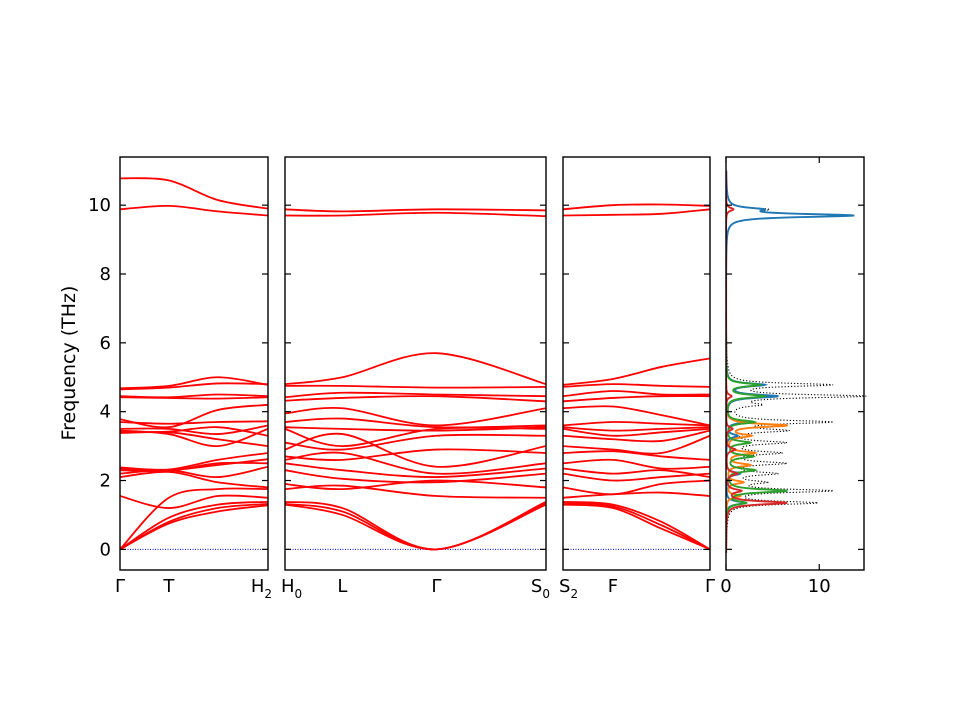  I want to click on band-panel-3: S2 F Γ, so click(637, 378).